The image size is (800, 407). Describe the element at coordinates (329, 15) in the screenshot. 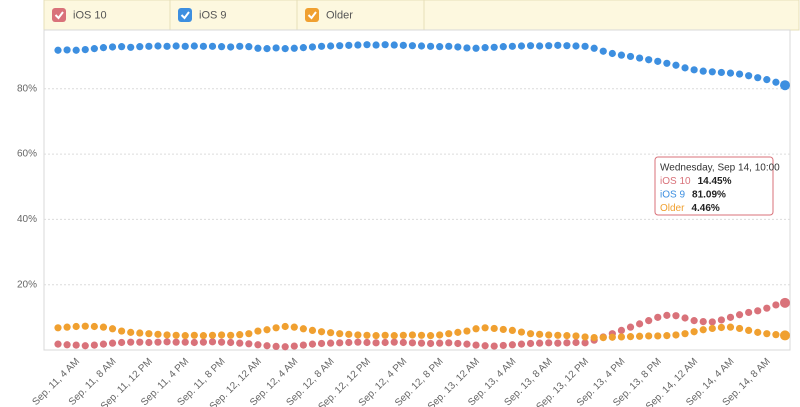

I see `legend-item: Older` at that location.